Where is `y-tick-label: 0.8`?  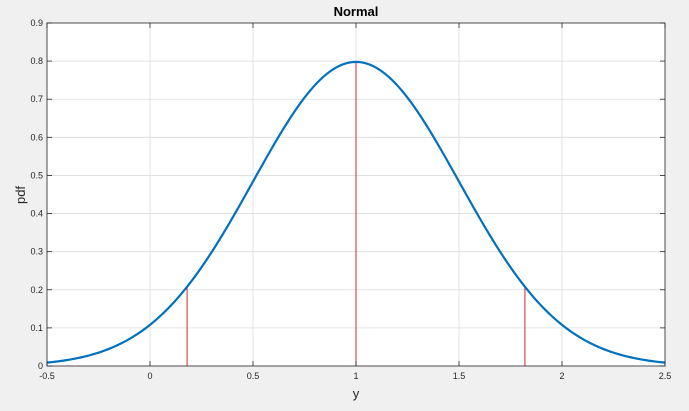 y-tick-label: 0.8 is located at coordinates (36, 61).